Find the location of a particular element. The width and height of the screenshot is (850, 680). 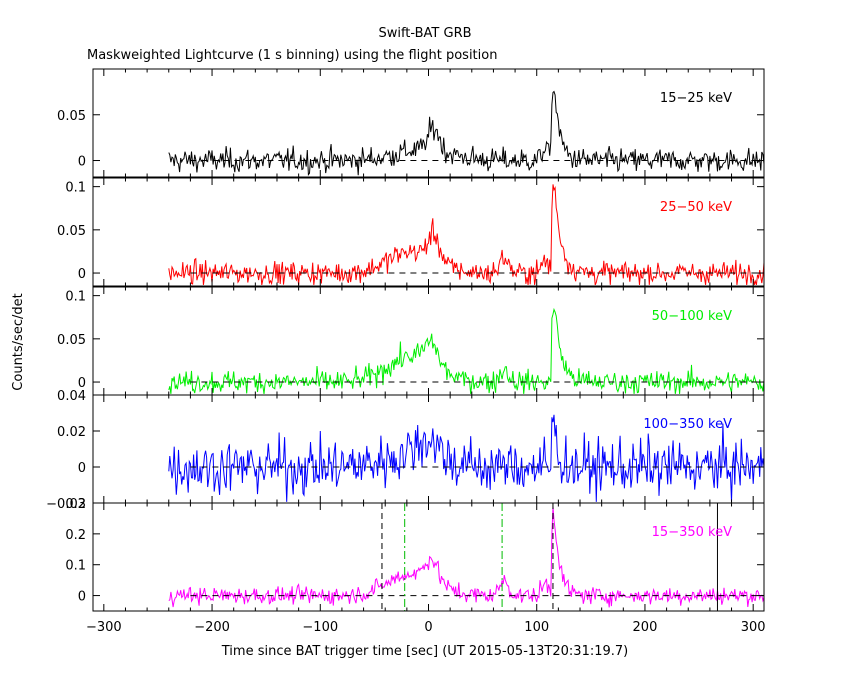

panel-band-label: 100−350 keV is located at coordinates (687, 424).